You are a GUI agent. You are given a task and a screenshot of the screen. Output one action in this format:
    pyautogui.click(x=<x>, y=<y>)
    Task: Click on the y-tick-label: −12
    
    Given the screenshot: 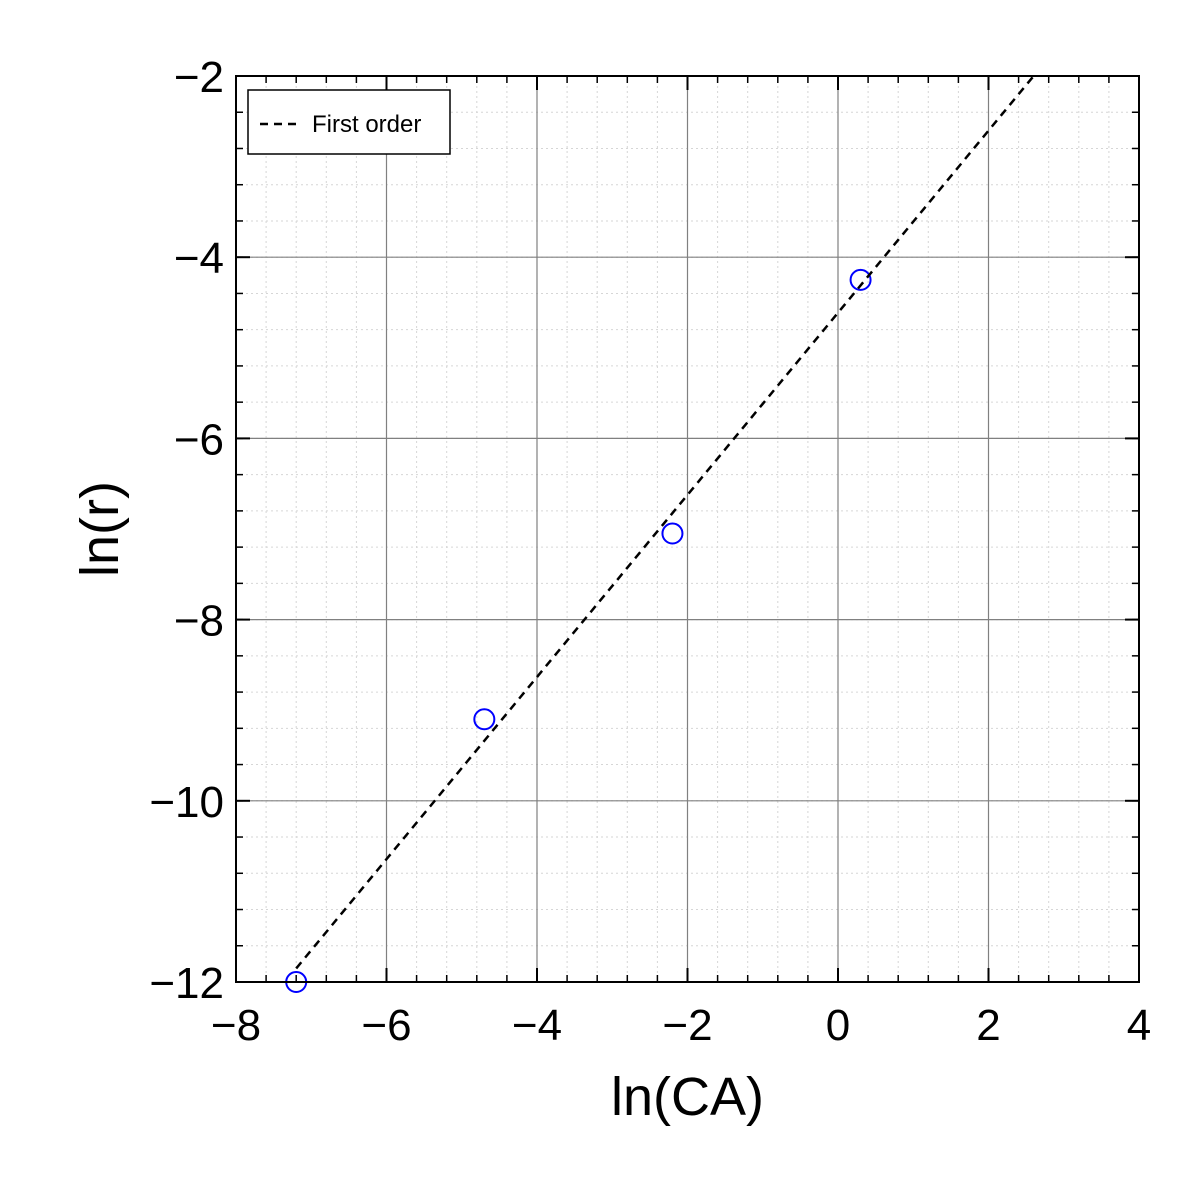 What is the action you would take?
    pyautogui.click(x=186, y=983)
    